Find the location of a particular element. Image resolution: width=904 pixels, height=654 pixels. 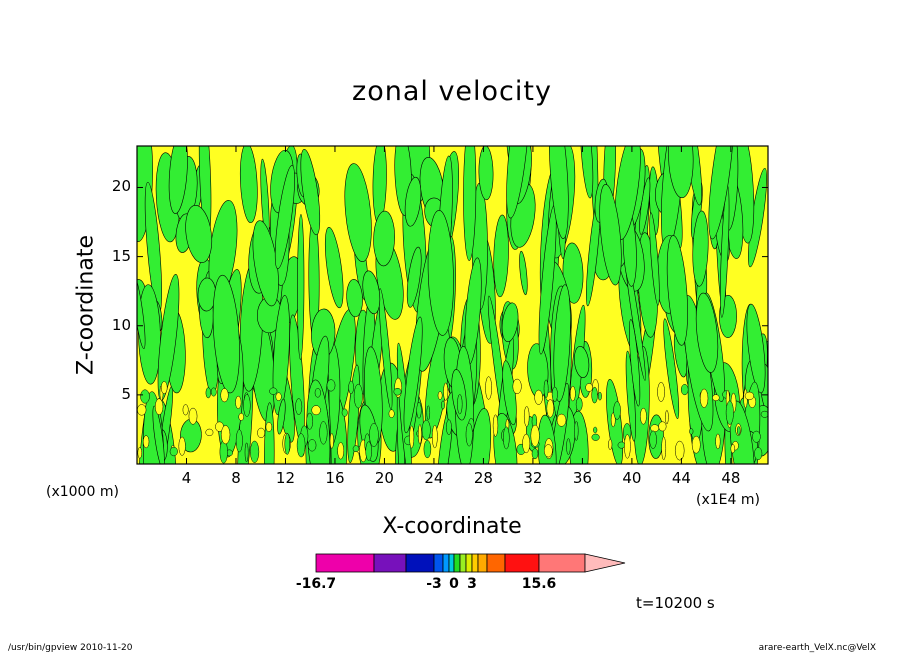

chart-title: zonal velocity is located at coordinates (452, 91).